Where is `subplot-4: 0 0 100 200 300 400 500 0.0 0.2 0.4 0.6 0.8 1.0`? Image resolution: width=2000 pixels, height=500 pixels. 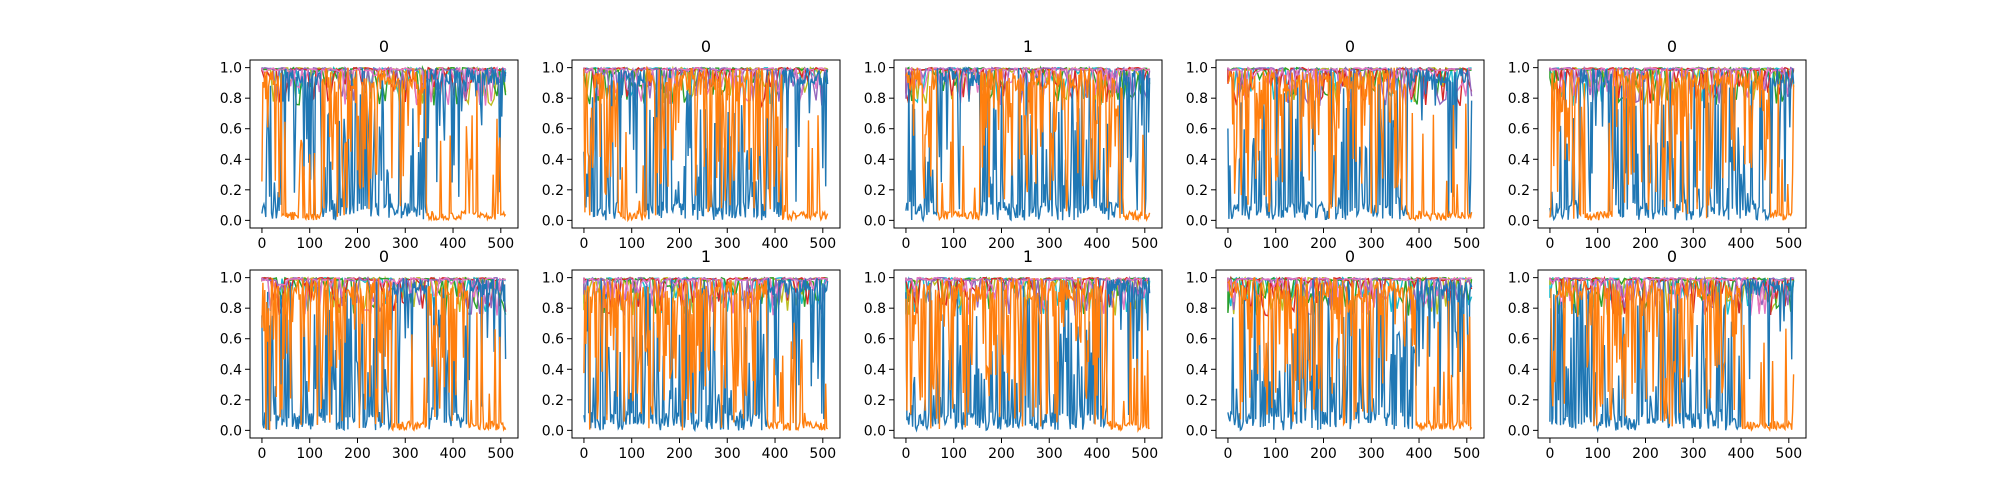
subplot-4: 0 0 100 200 300 400 500 0.0 0.2 0.4 0.6 0.8 1.0 is located at coordinates (1657, 144).